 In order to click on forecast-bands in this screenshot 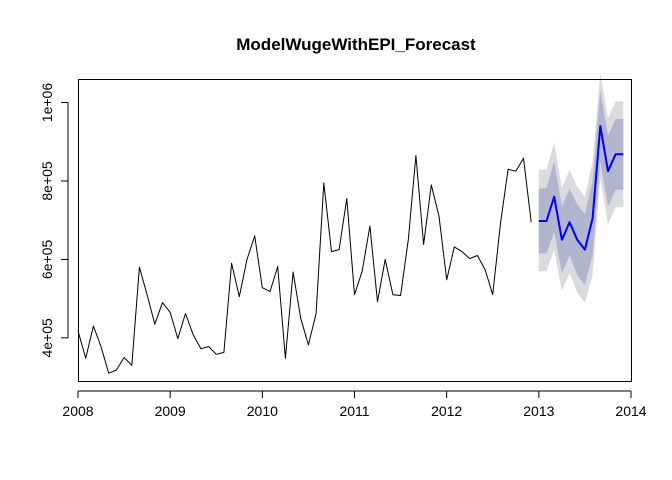, I will do `click(581, 188)`.